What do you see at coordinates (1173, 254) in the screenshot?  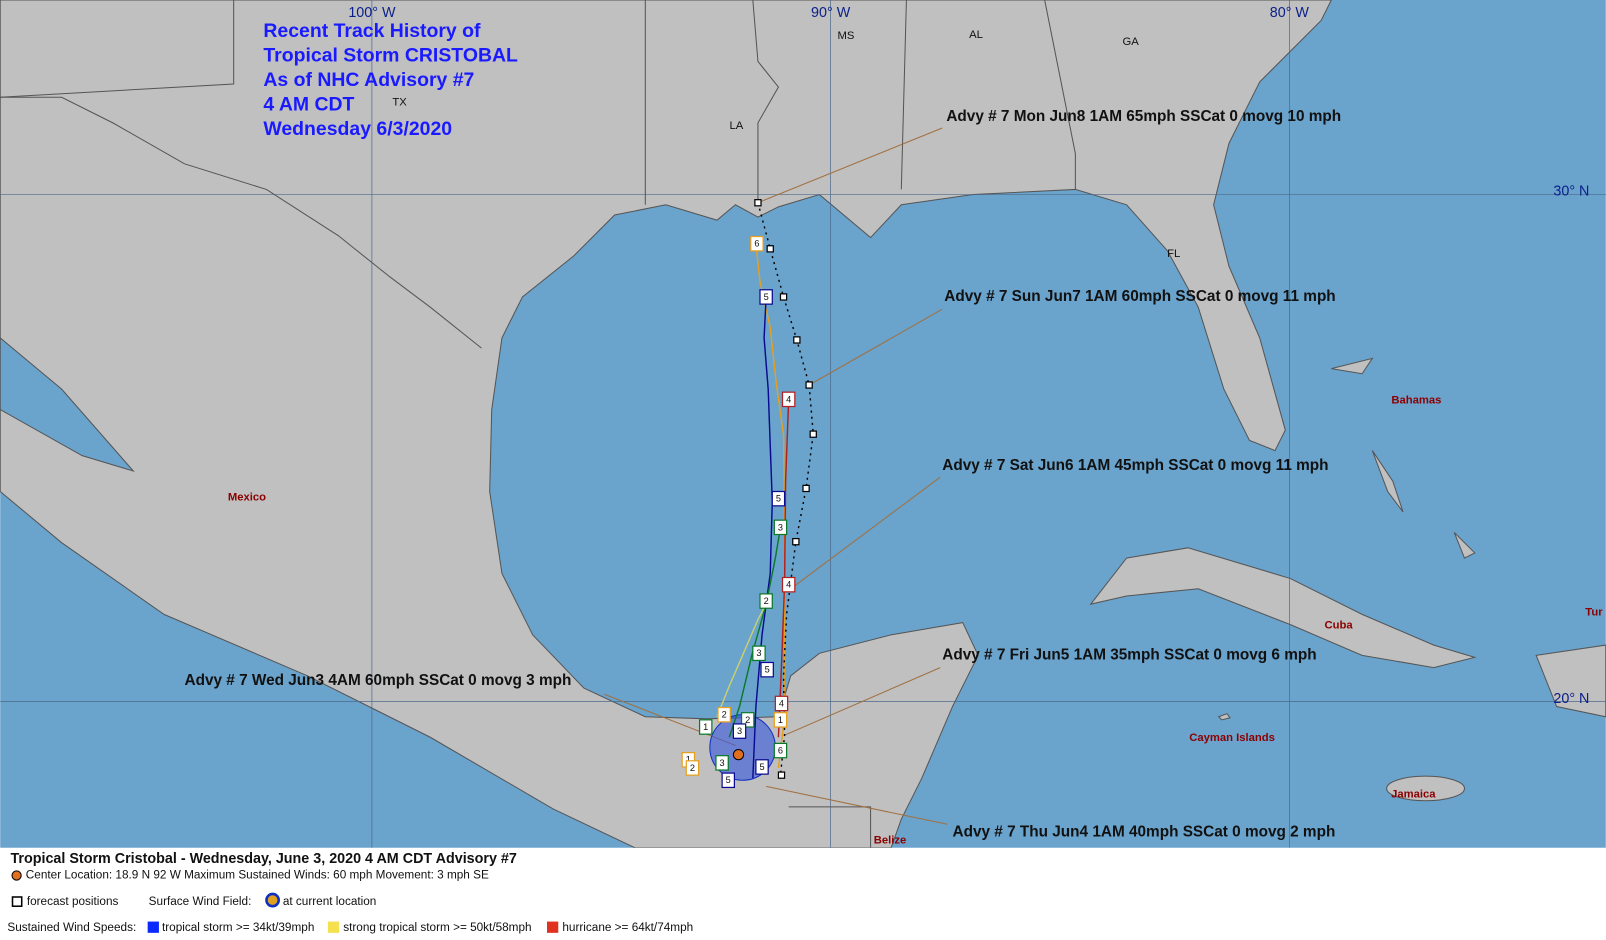 I see `state-label: FL` at bounding box center [1173, 254].